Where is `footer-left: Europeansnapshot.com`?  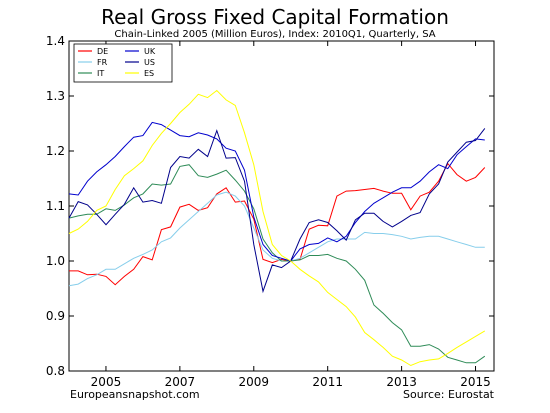 footer-left: Europeansnapshot.com is located at coordinates (135, 394).